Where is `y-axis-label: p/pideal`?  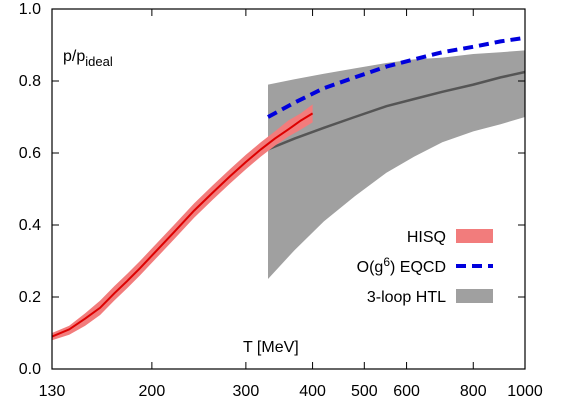
y-axis-label: p/pideal is located at coordinates (88, 58).